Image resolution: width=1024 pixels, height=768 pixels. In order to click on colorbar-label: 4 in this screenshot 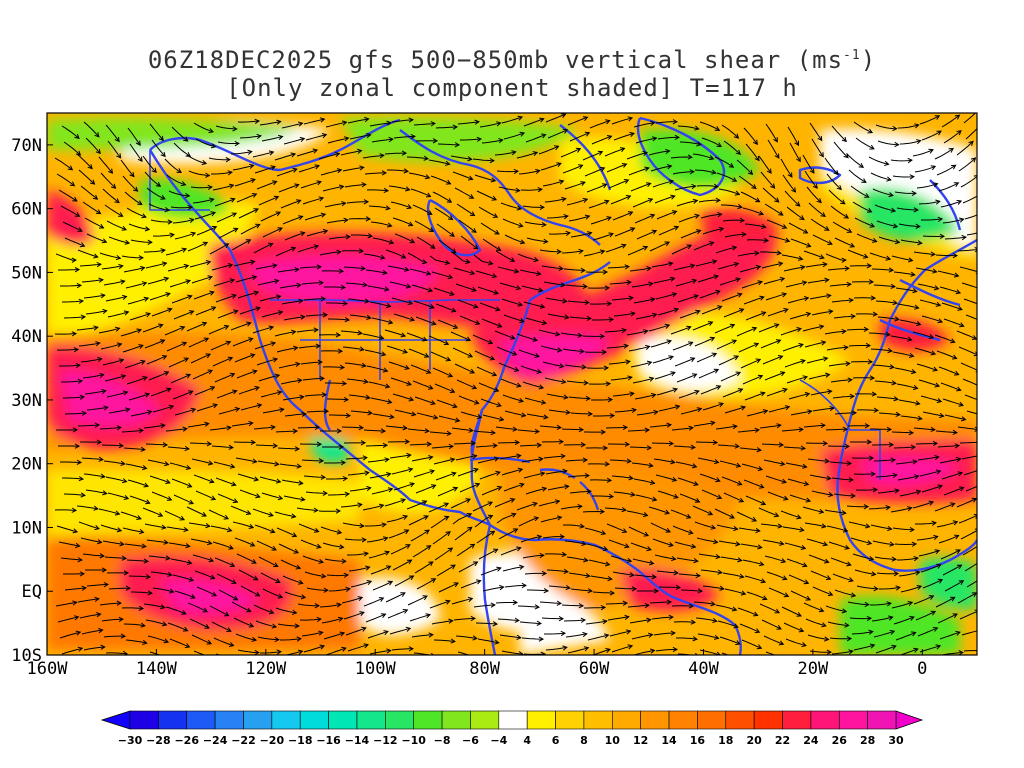, I will do `click(527, 740)`.